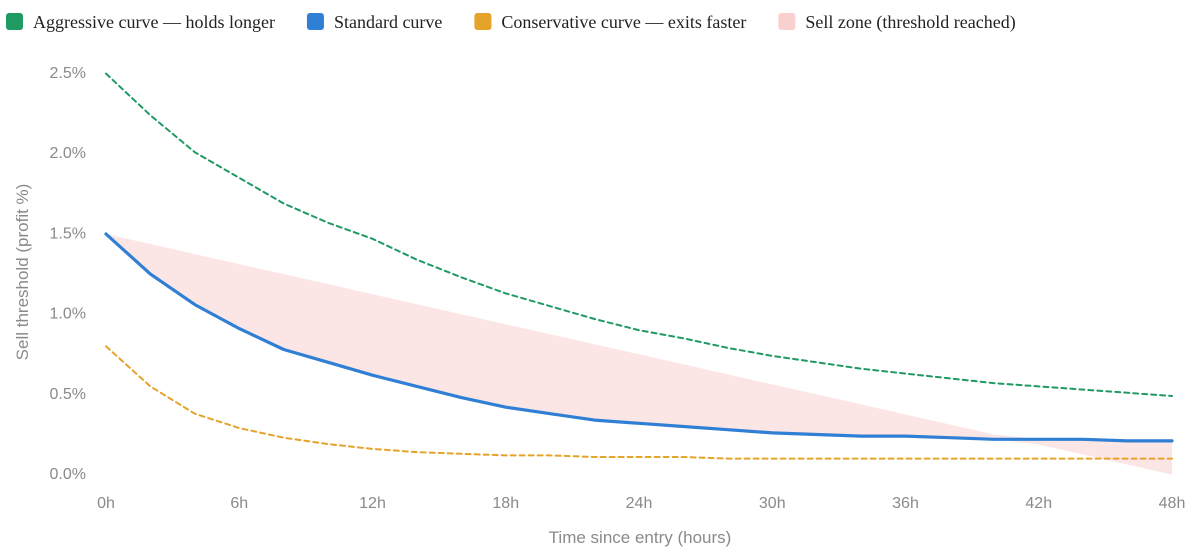 The width and height of the screenshot is (1200, 547). I want to click on legend-item-1: Standard curve, so click(374, 22).